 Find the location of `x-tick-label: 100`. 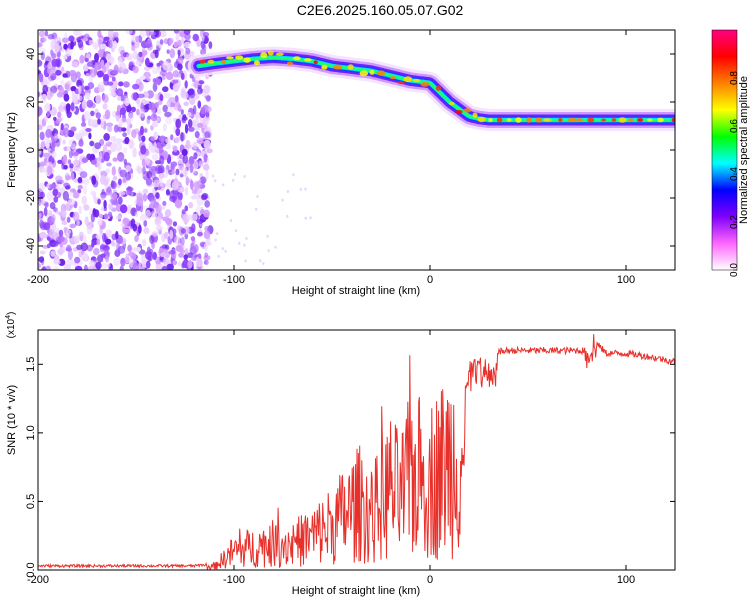

x-tick-label: 100 is located at coordinates (626, 280).